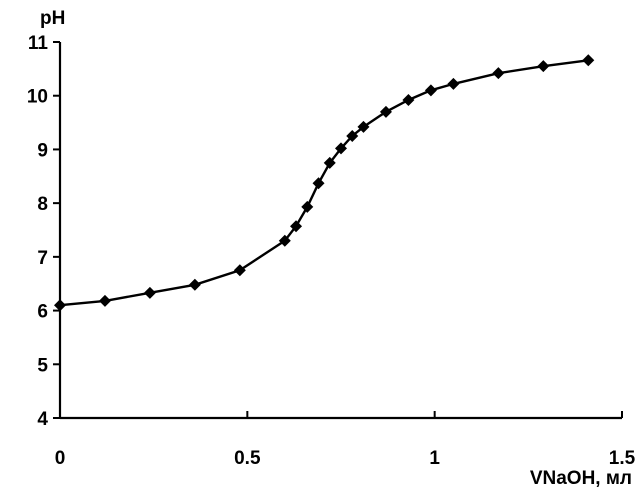 The width and height of the screenshot is (639, 492). I want to click on y-tick-label: 4, so click(42, 419).